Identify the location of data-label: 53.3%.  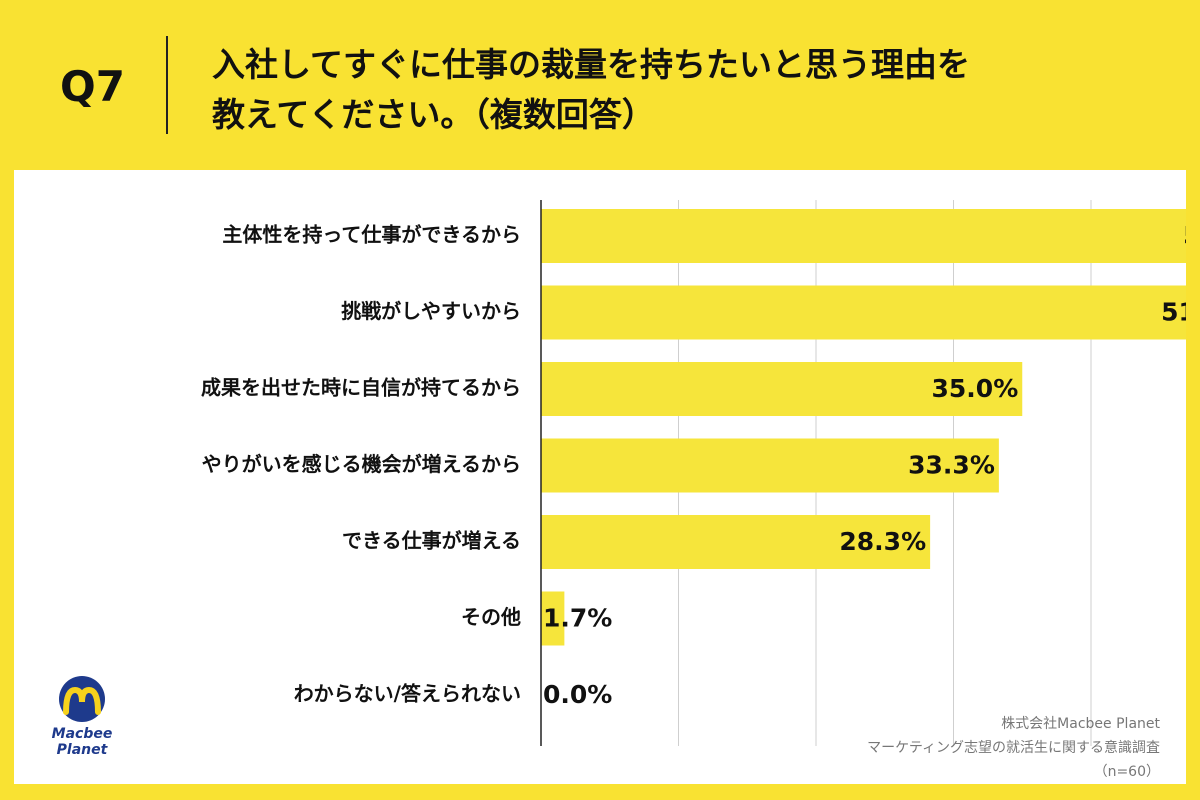
(1184, 235).